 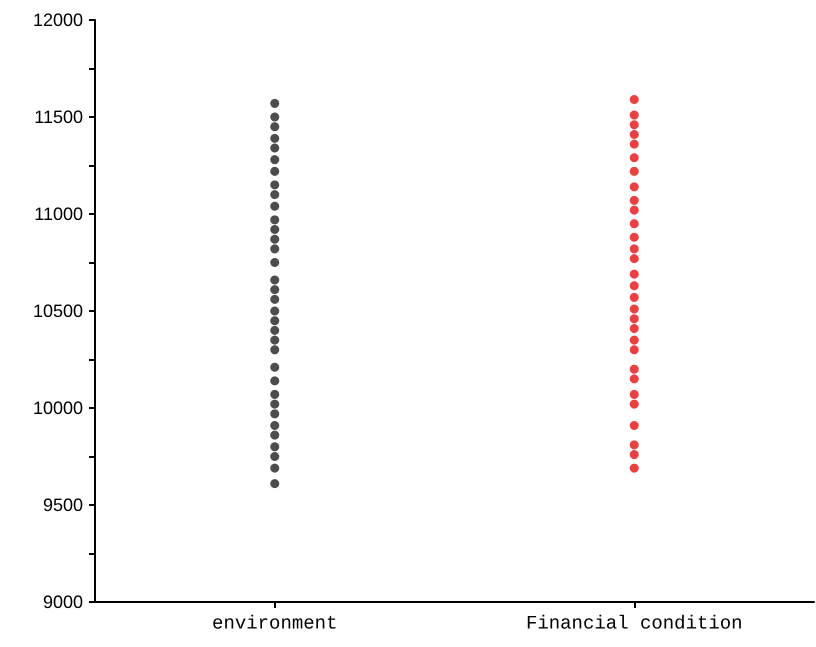 I want to click on y-tick-label: 9000, so click(x=62, y=602).